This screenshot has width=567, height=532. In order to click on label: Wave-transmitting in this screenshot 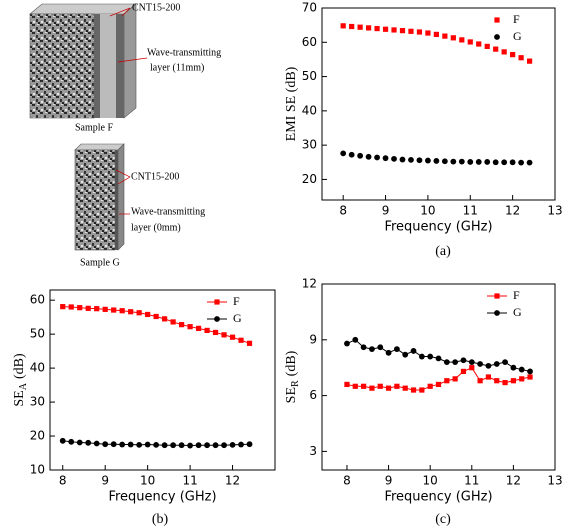, I will do `click(184, 52)`.